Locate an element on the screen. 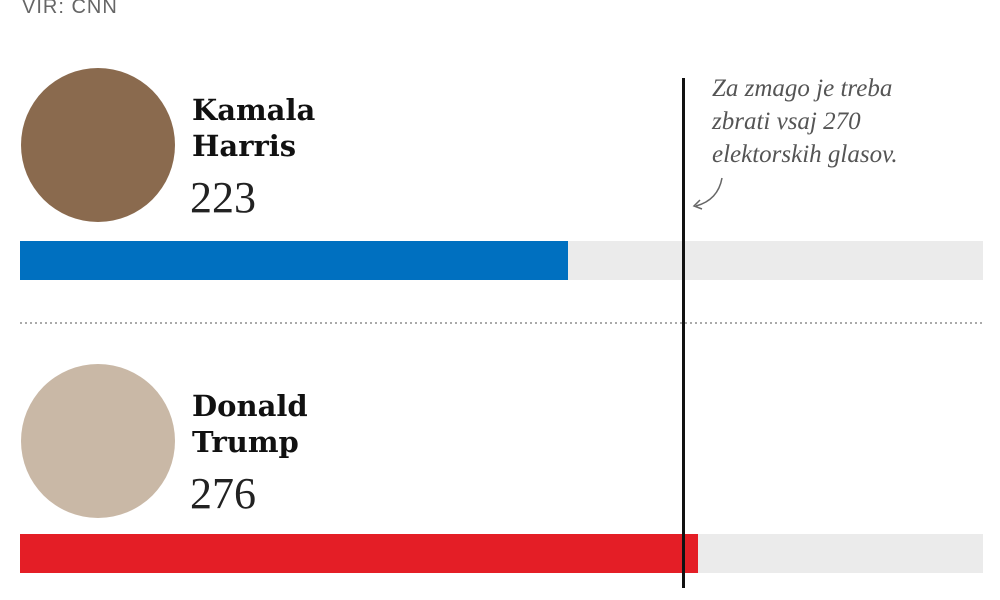  arrow-head is located at coordinates (697, 204).